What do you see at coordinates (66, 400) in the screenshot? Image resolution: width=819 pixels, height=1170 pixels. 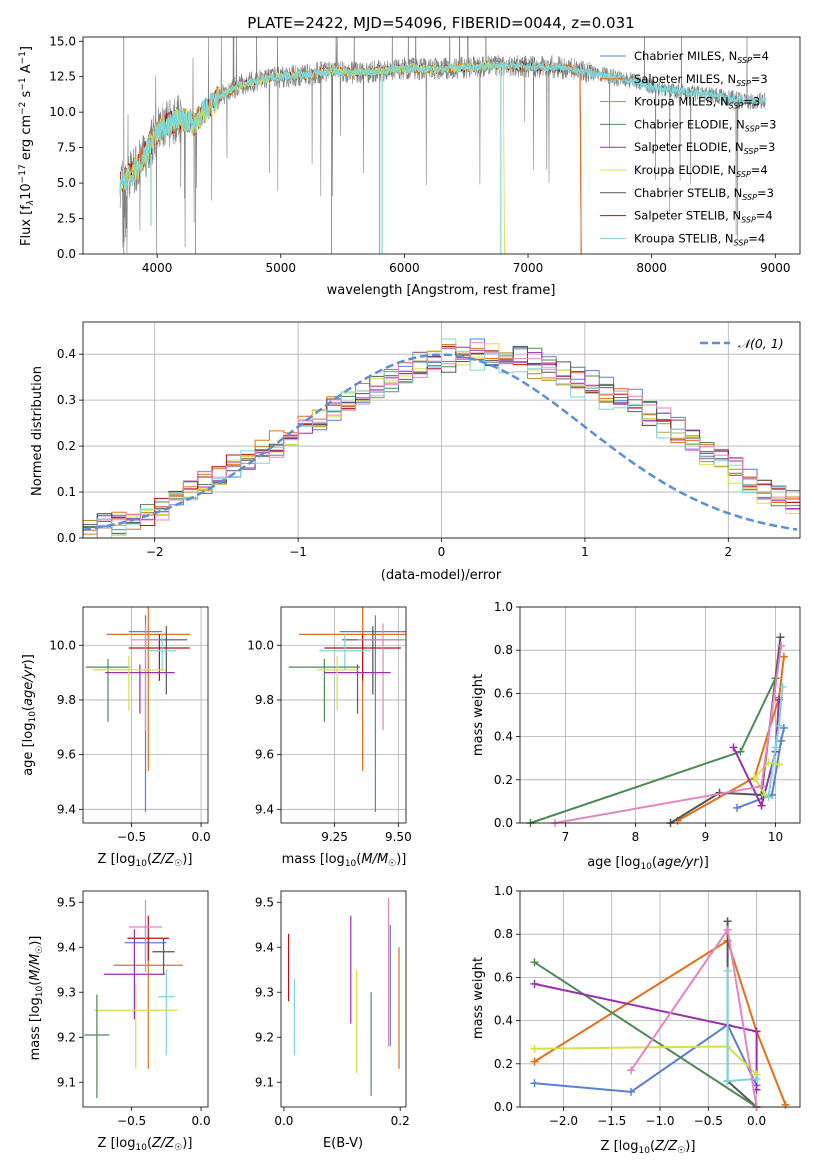 I see `y-tick-label: 0.3` at bounding box center [66, 400].